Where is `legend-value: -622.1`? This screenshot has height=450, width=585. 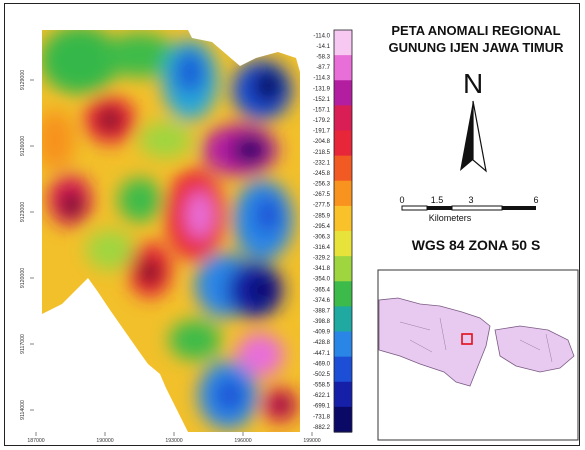
legend-value: -622.1 is located at coordinates (322, 396).